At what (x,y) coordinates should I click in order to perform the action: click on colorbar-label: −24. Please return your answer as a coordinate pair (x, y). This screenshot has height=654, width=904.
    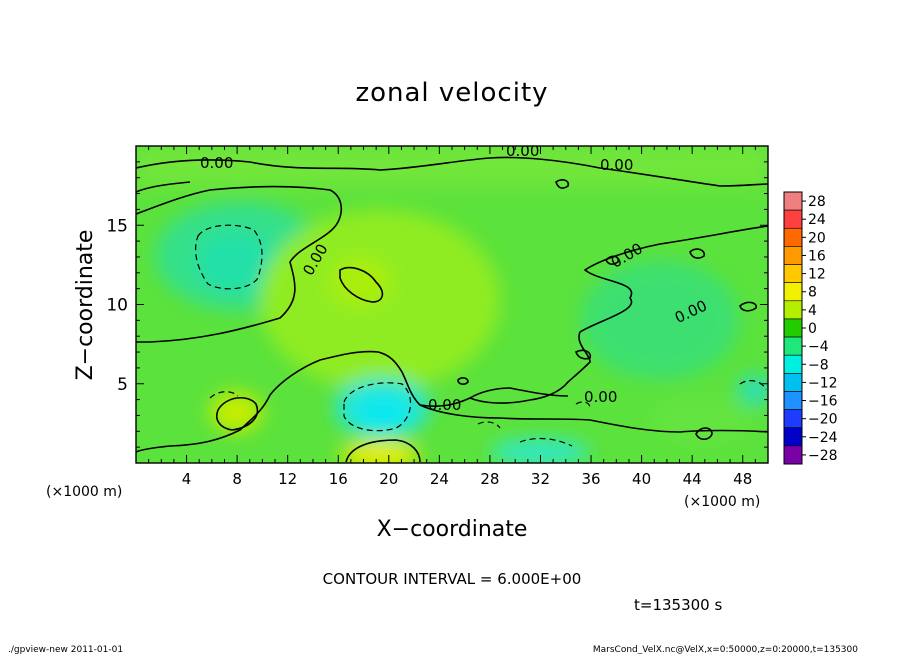
    Looking at the image, I should click on (823, 438).